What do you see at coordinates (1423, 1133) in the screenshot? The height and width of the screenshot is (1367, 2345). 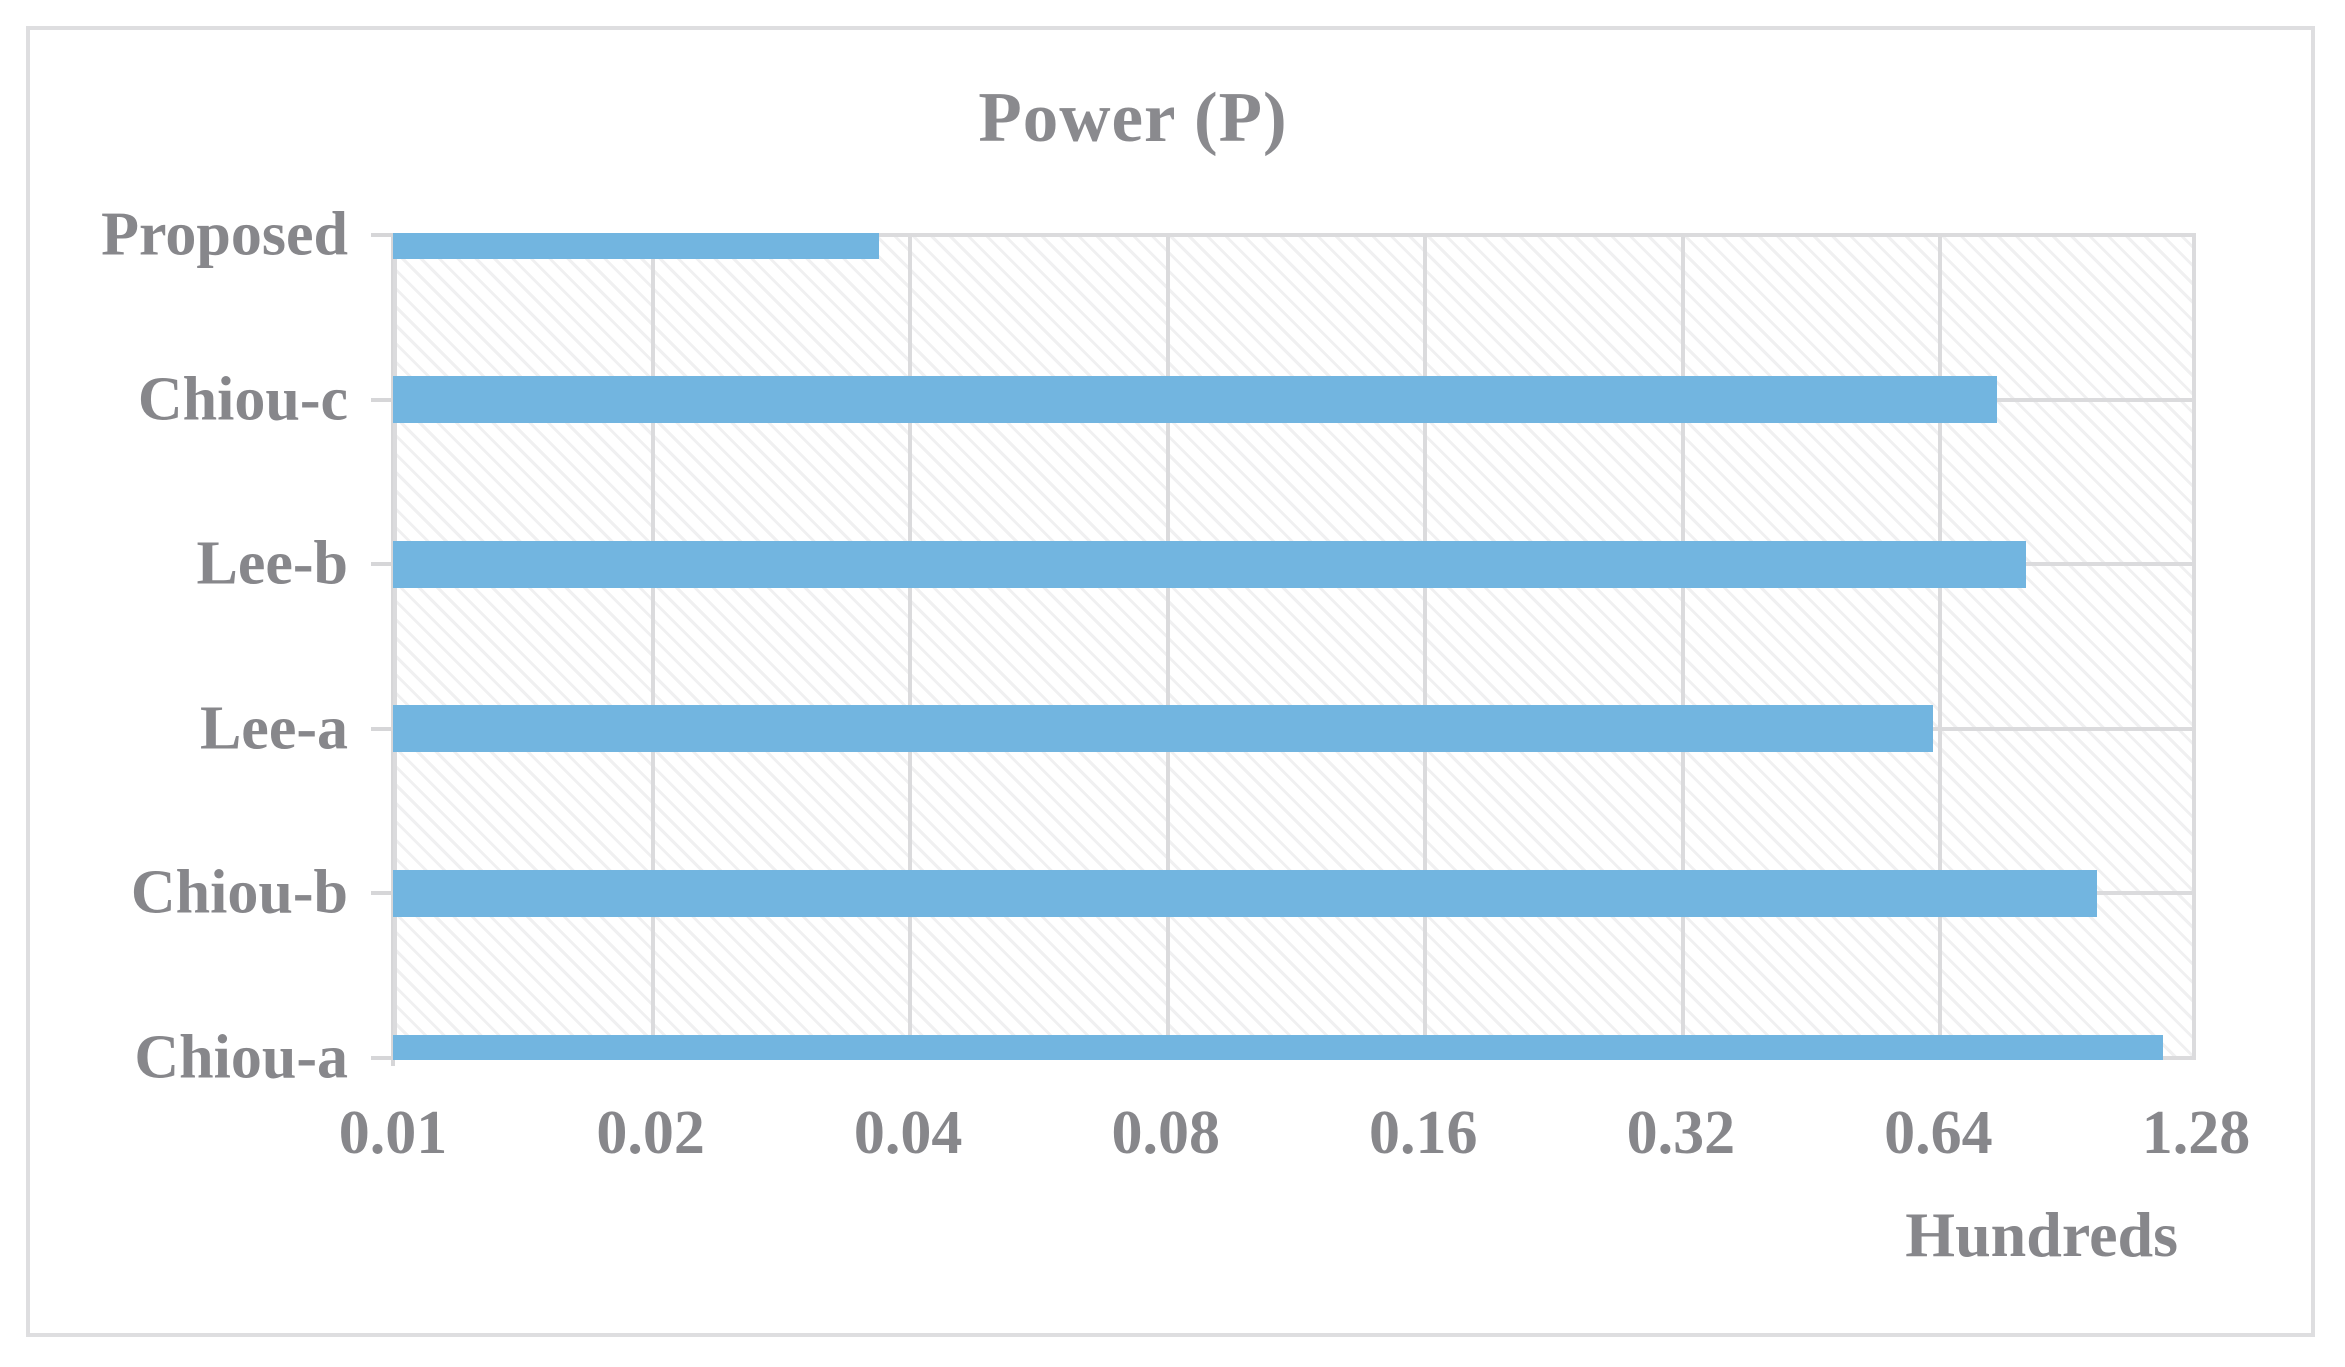 I see `x-tick-label: 0.16` at bounding box center [1423, 1133].